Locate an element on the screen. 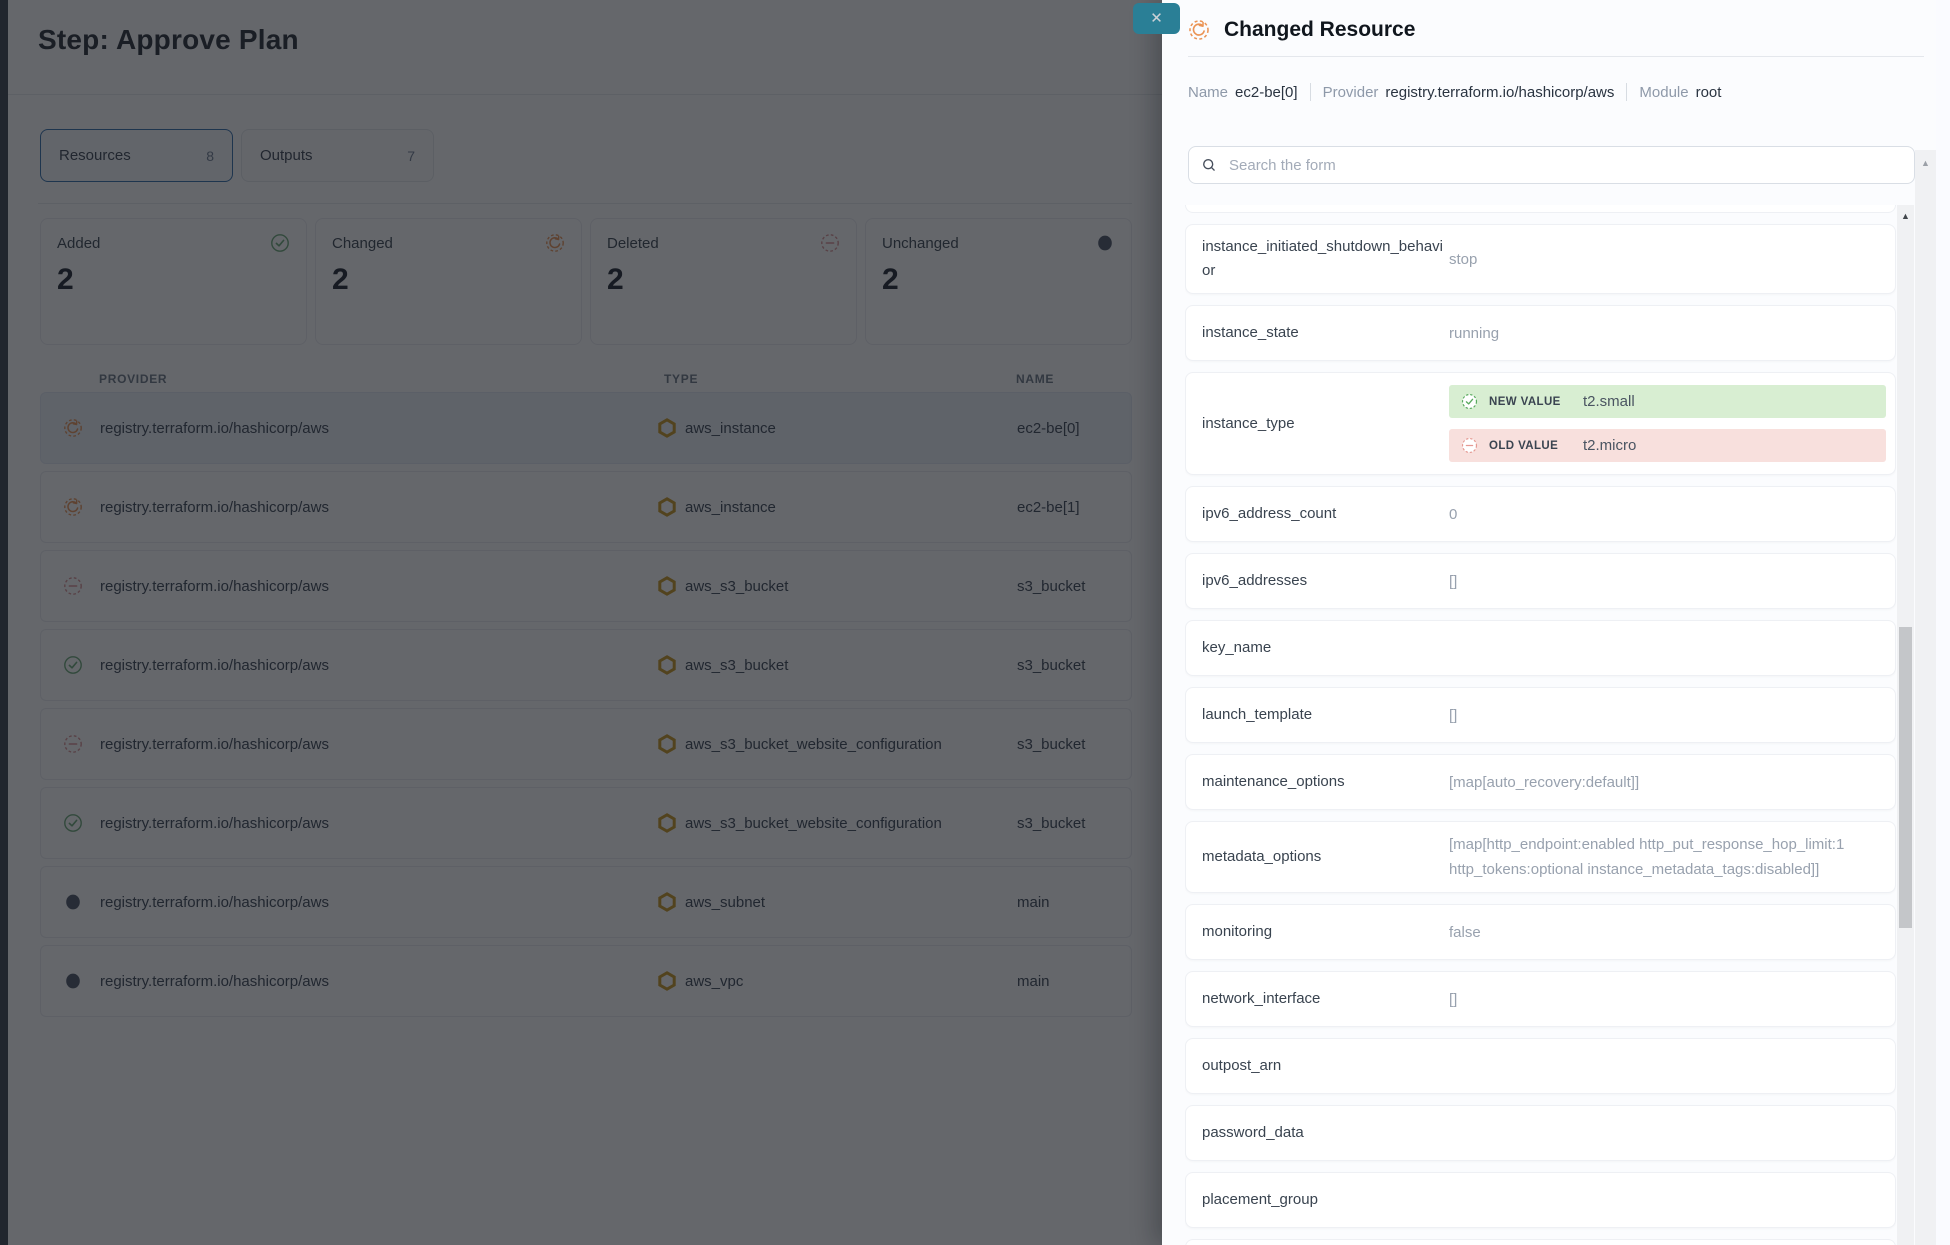 The height and width of the screenshot is (1245, 1950). meta-value: root is located at coordinates (1708, 92).